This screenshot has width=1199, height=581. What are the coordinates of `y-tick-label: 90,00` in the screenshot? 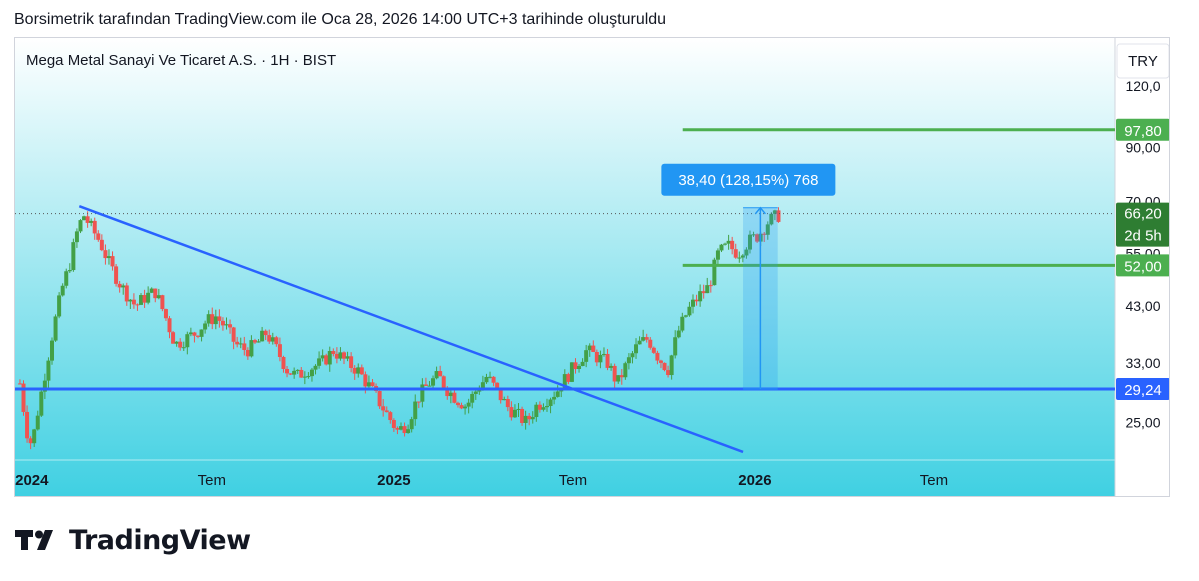 It's located at (1142, 148).